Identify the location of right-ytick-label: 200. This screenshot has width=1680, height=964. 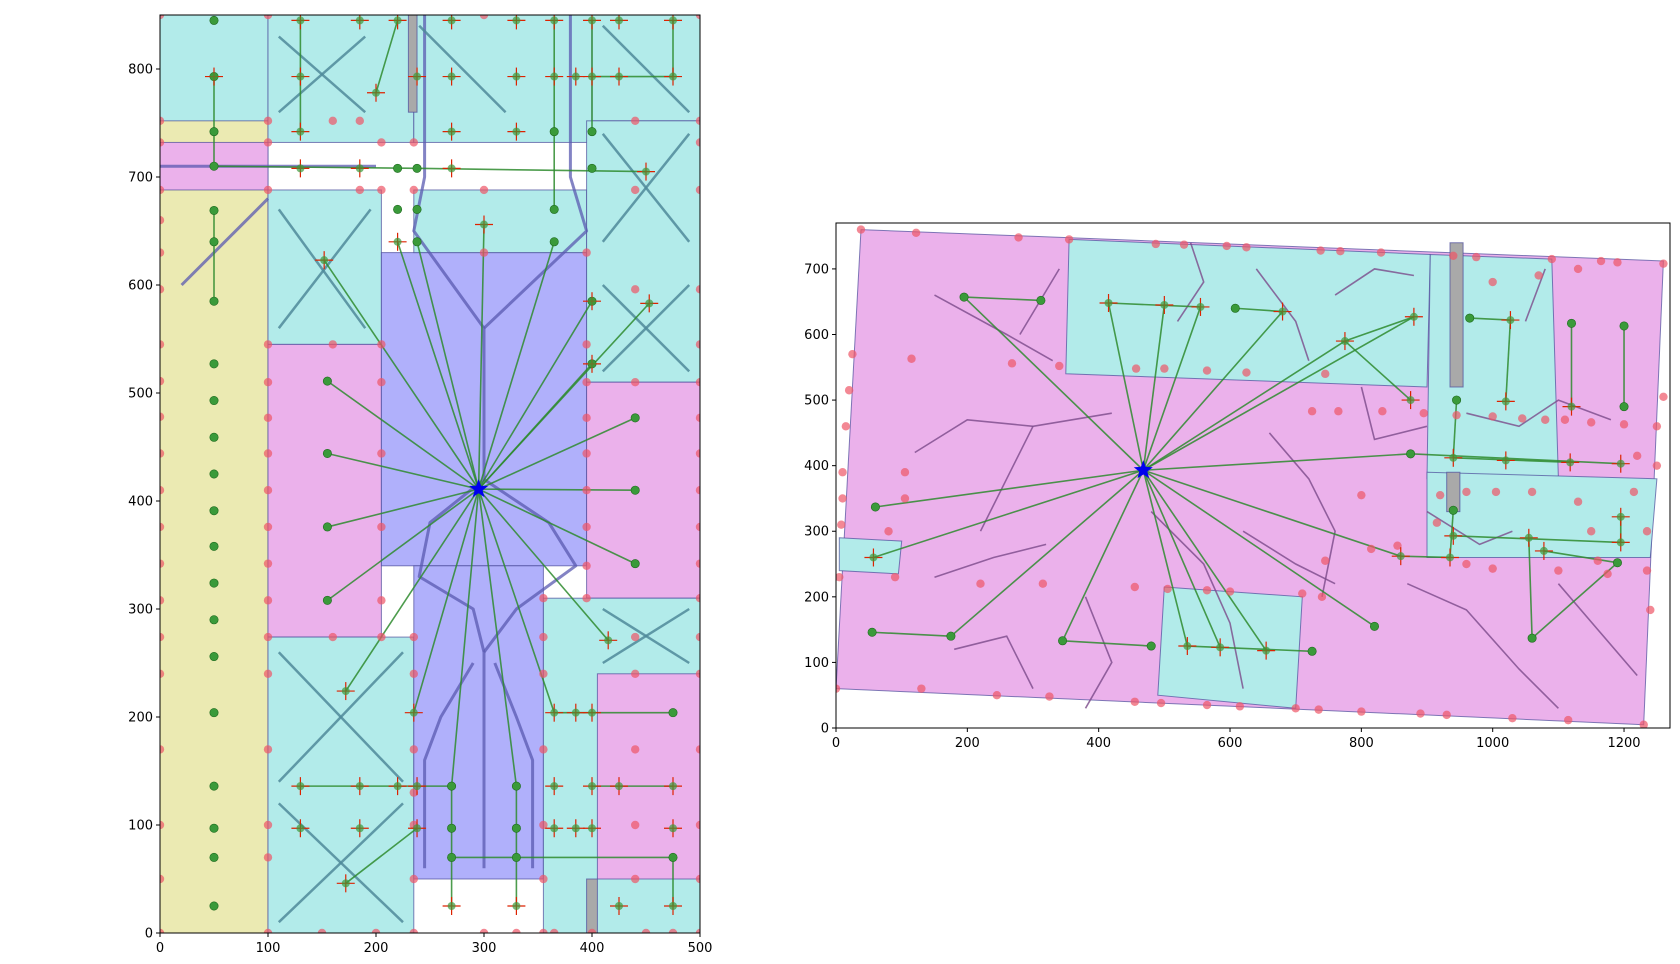
(816, 597).